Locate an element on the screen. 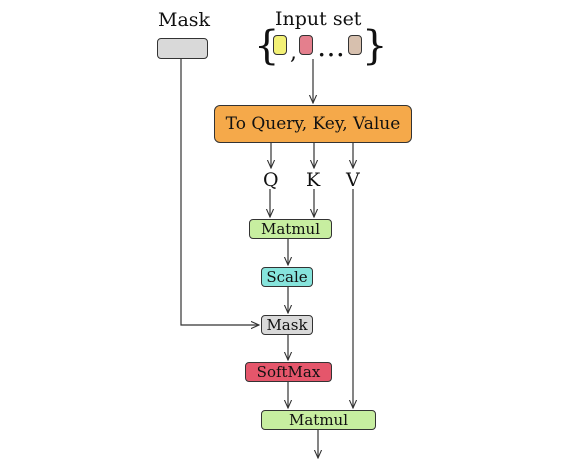 The height and width of the screenshot is (468, 562). query-label: Q is located at coordinates (271, 180).